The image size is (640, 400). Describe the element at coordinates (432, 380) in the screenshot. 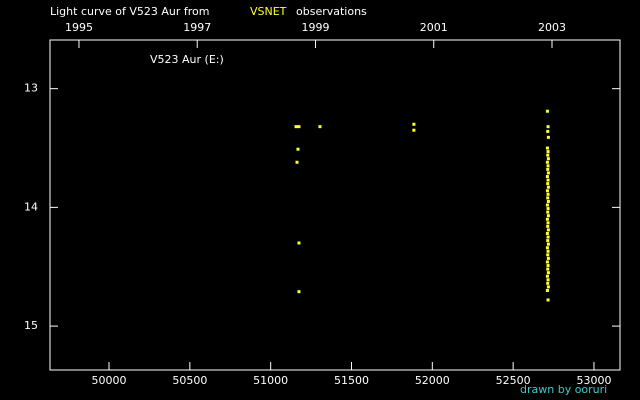

I see `x-tick-label: 52000` at that location.